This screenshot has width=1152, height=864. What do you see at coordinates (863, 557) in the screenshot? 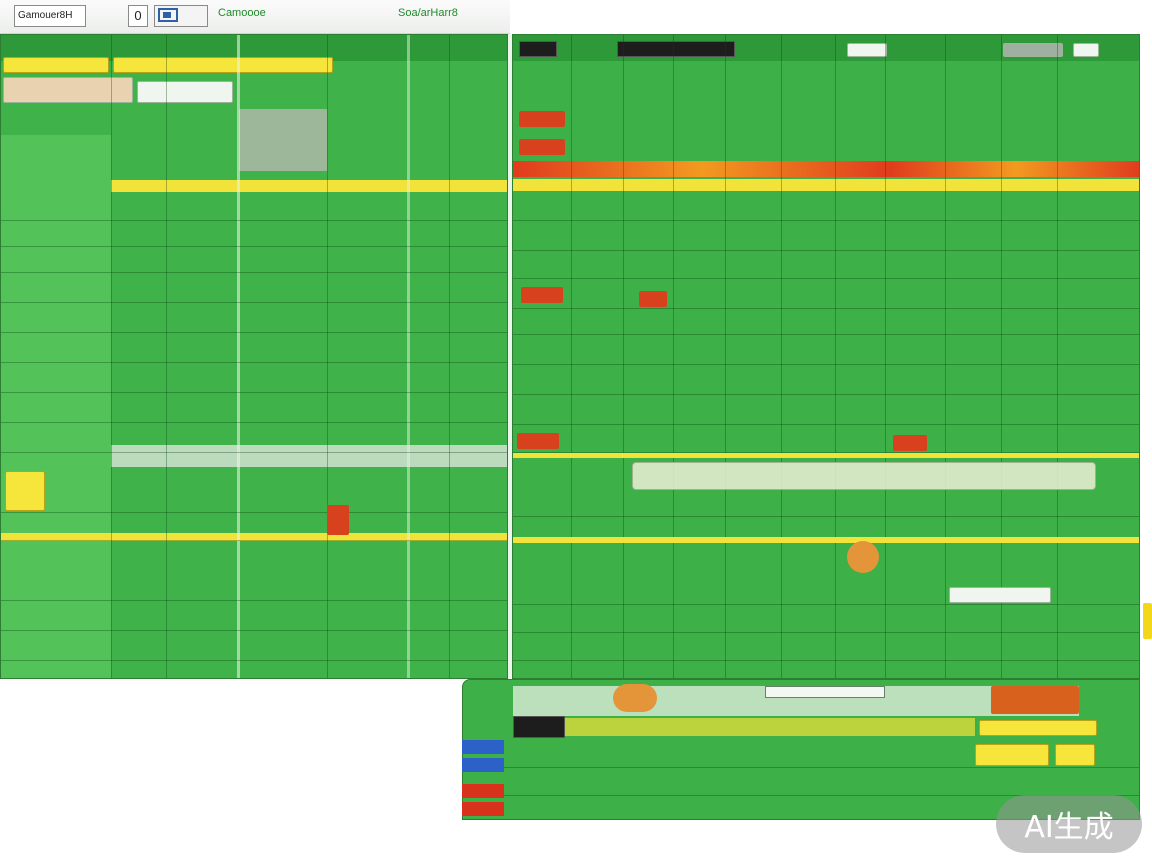
I see `right-orange-dot` at bounding box center [863, 557].